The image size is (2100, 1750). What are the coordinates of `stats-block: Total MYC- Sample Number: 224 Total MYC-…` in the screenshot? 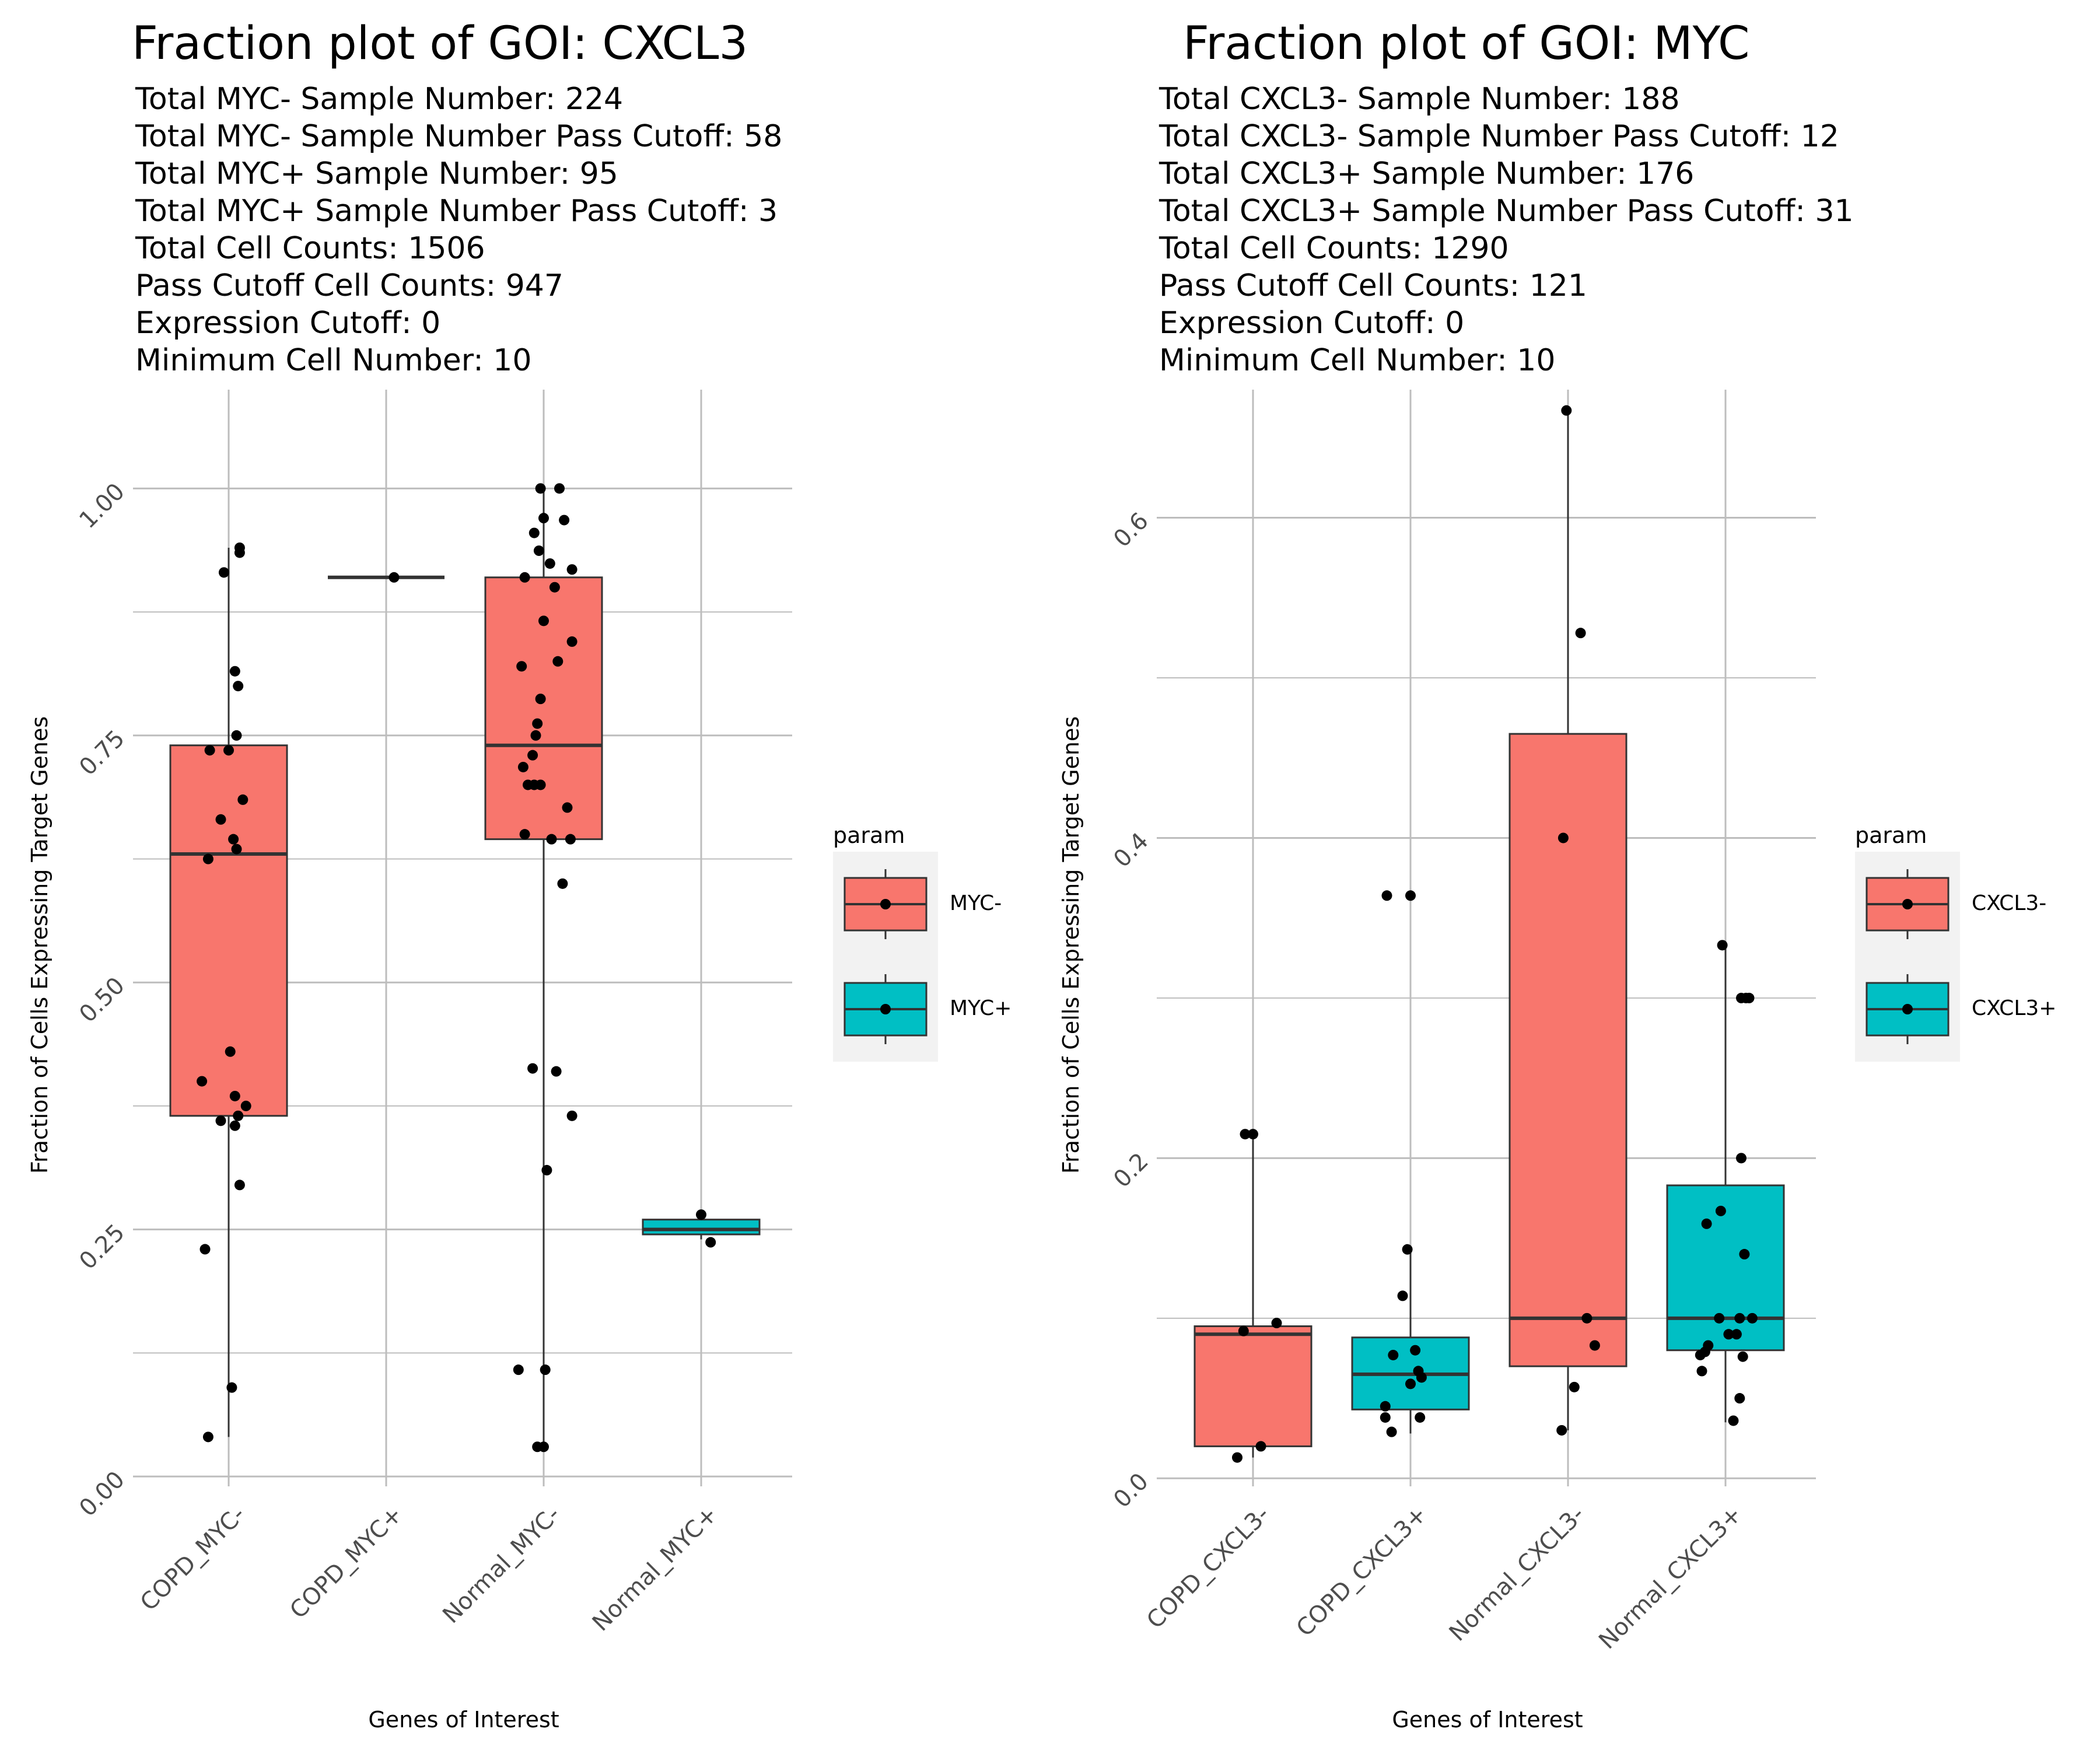 It's located at (459, 229).